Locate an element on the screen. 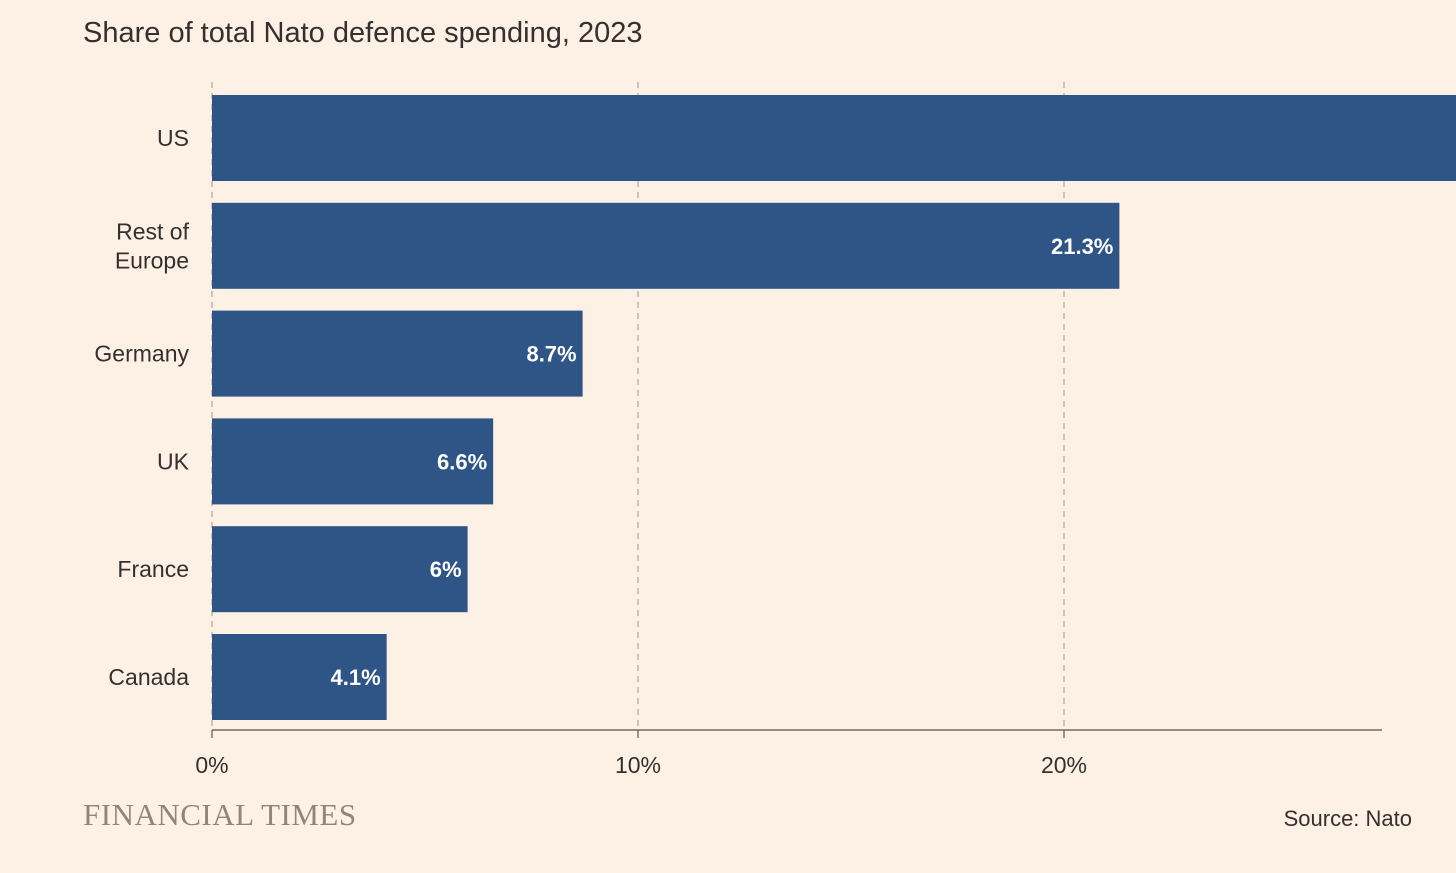 The image size is (1456, 873). category-label-line: UK is located at coordinates (173, 461).